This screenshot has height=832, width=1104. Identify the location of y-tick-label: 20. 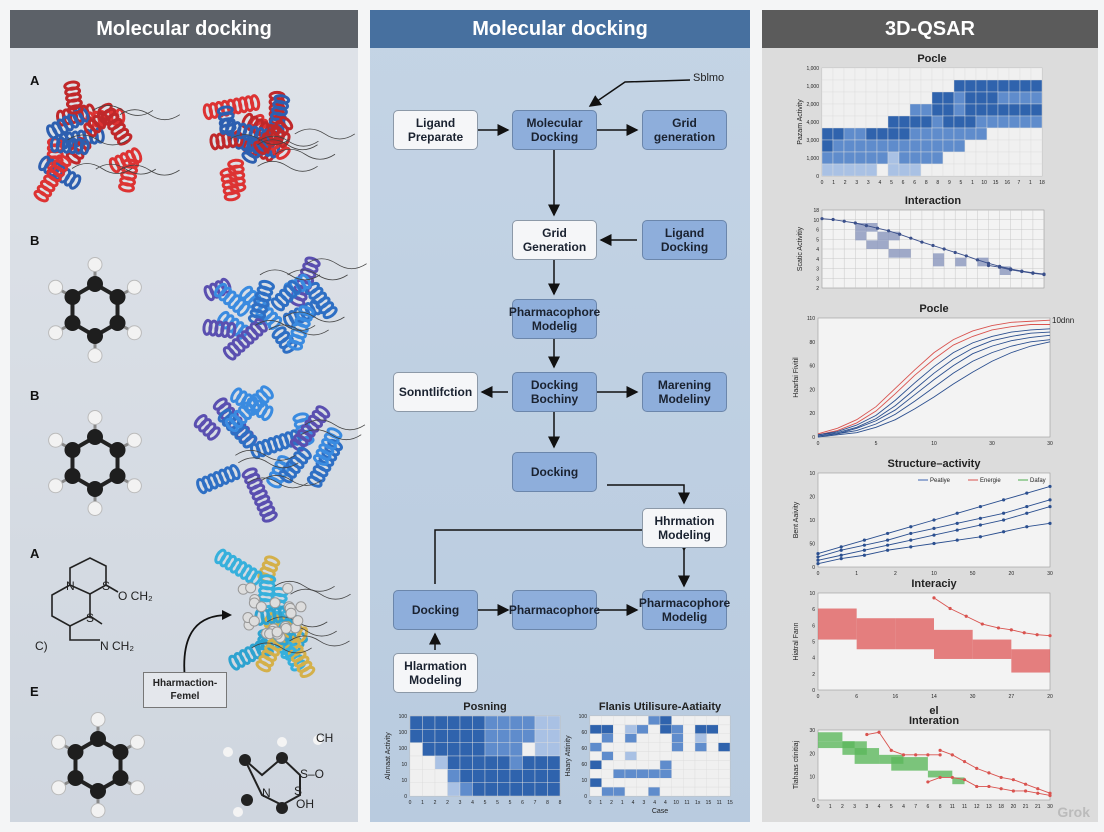
(812, 754).